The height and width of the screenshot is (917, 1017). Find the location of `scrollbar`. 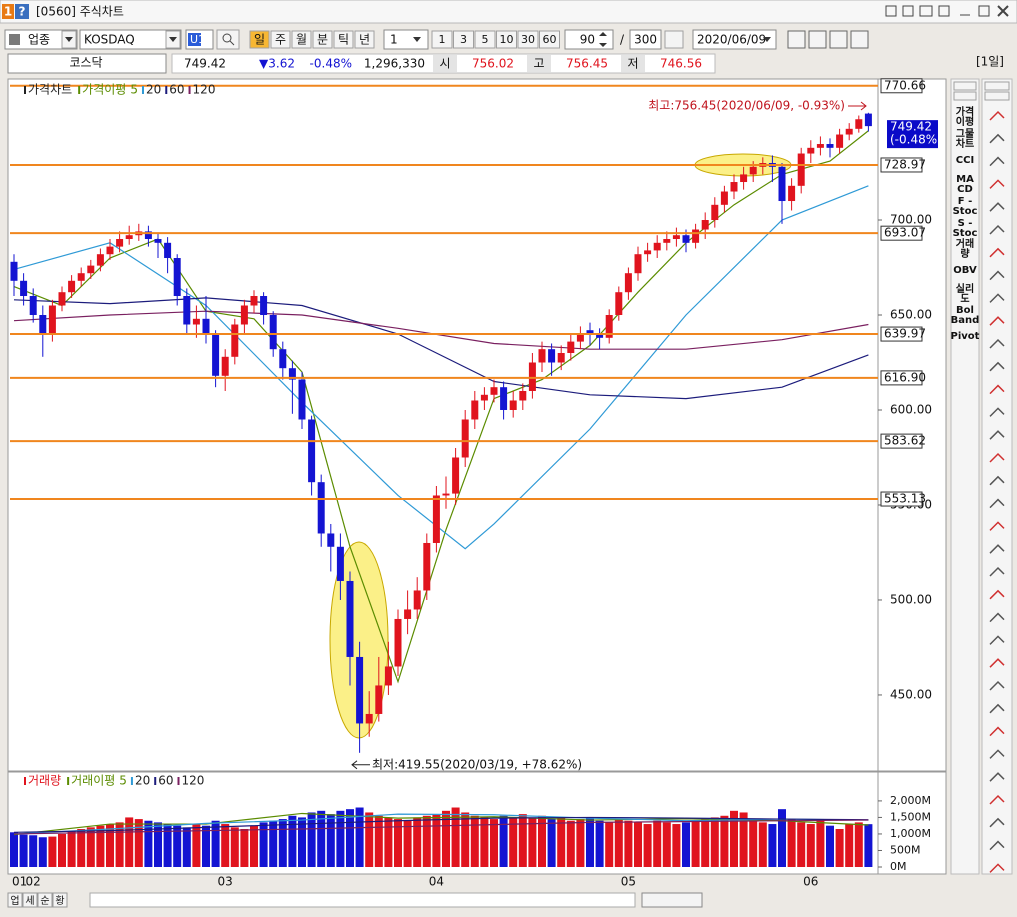

scrollbar is located at coordinates (362, 900).